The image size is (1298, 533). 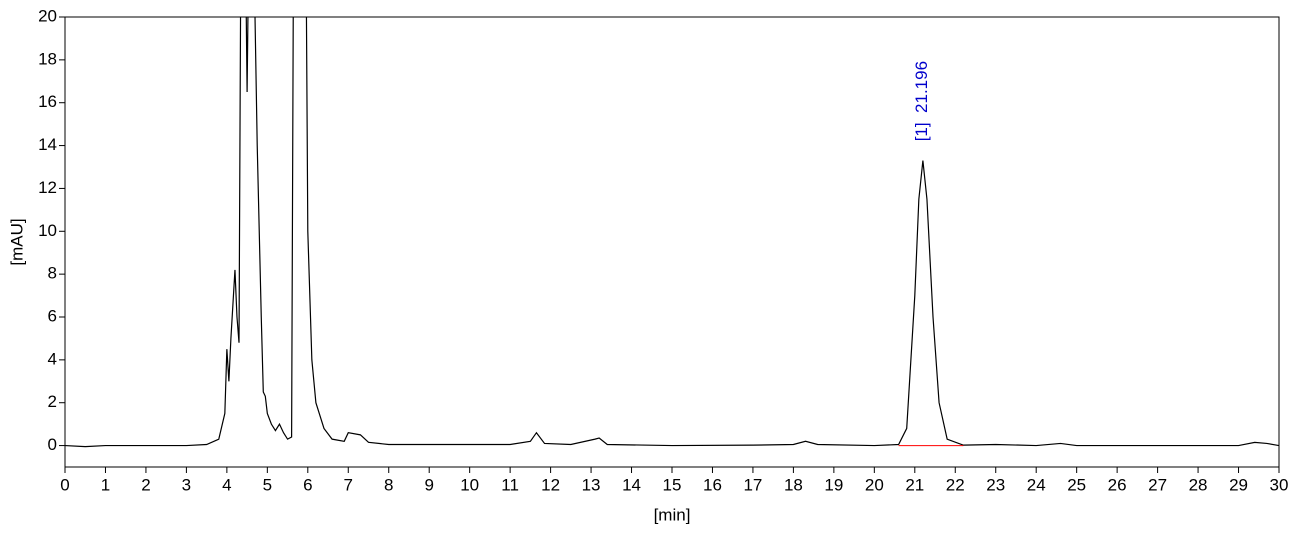 What do you see at coordinates (47, 230) in the screenshot?
I see `y-tick-label: 10` at bounding box center [47, 230].